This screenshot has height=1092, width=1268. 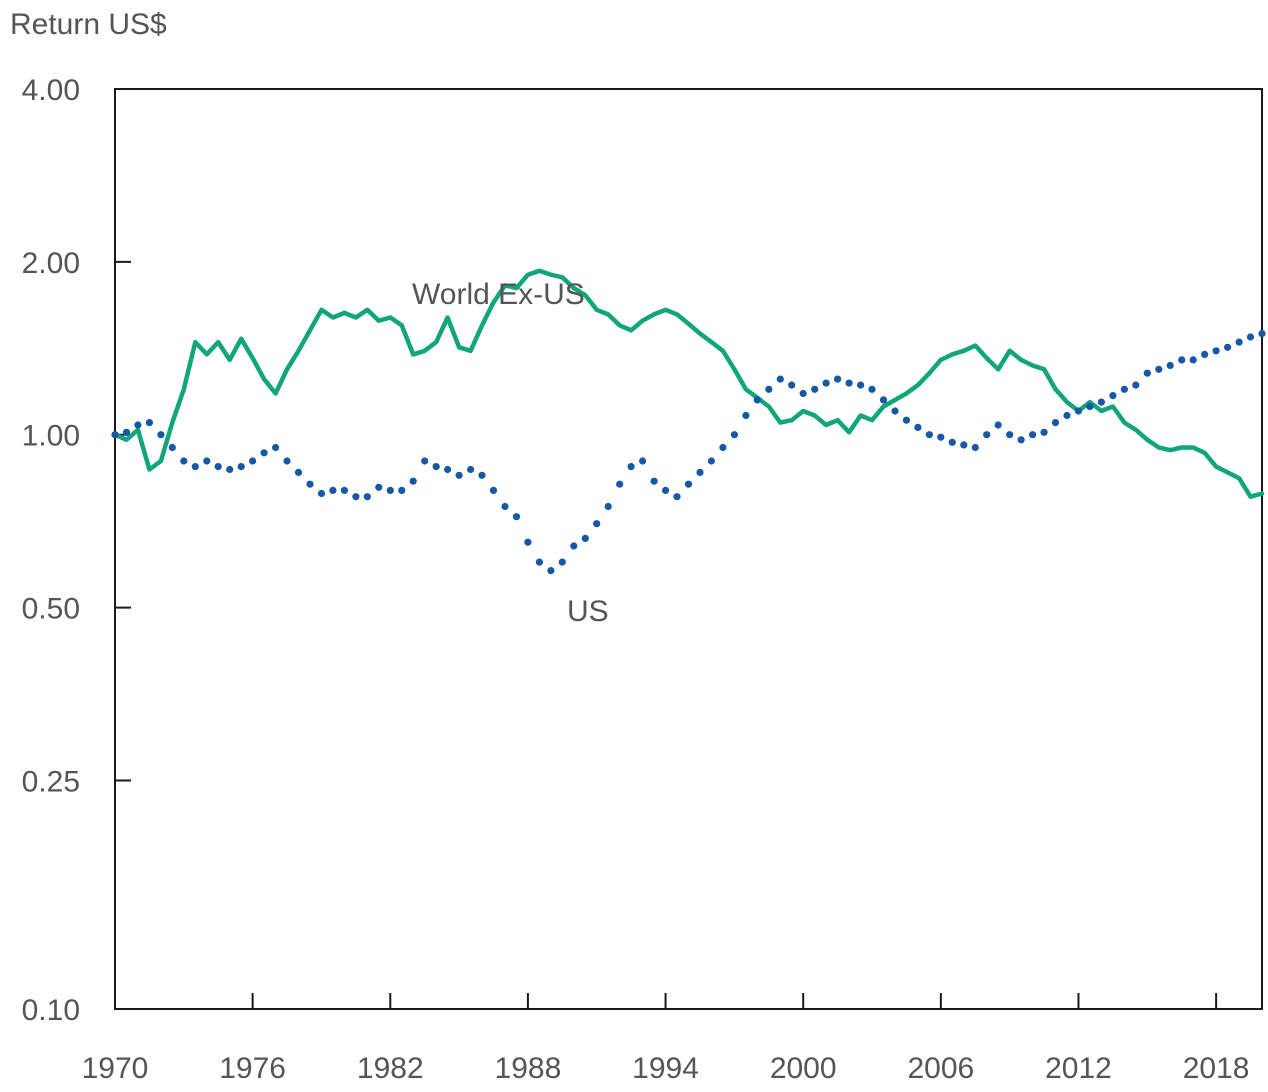 What do you see at coordinates (51, 1010) in the screenshot?
I see `y-tick-label-0: 0.10` at bounding box center [51, 1010].